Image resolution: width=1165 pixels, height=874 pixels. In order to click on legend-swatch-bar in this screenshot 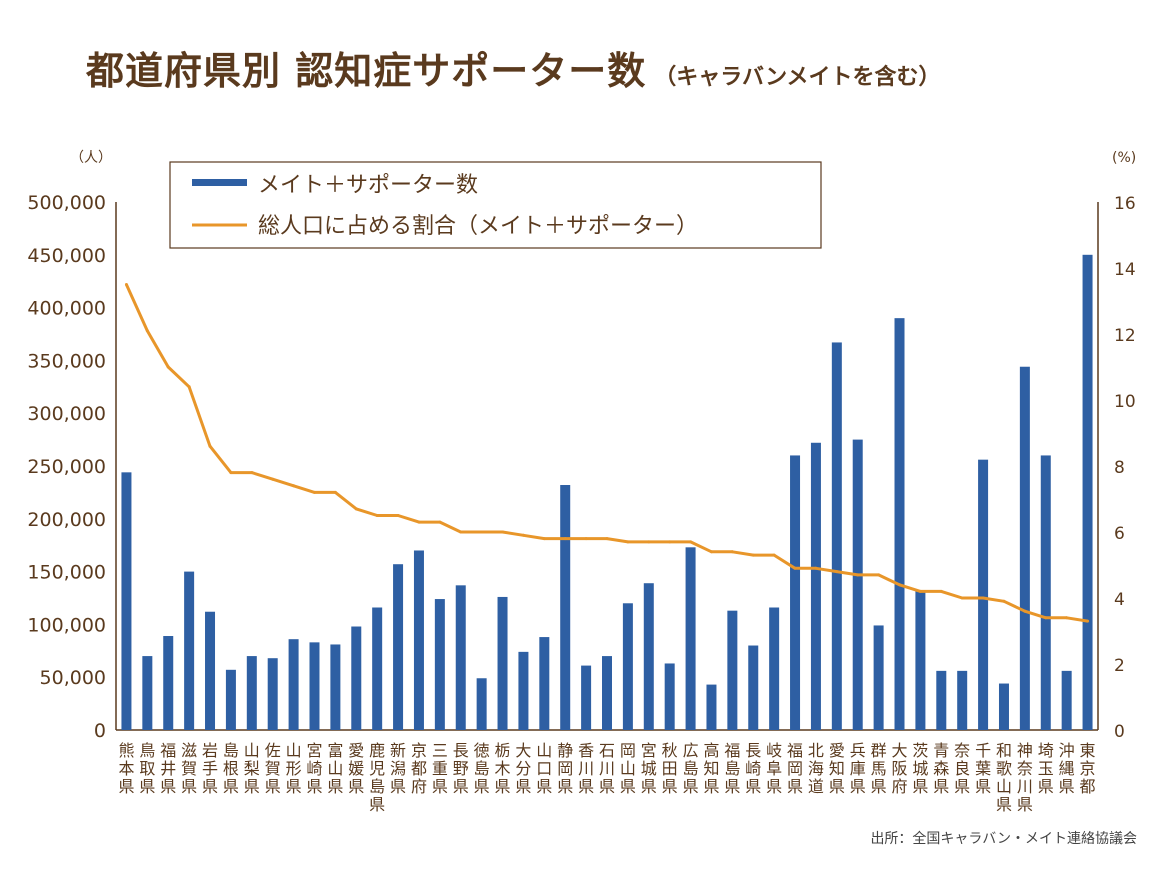, I will do `click(219, 182)`.